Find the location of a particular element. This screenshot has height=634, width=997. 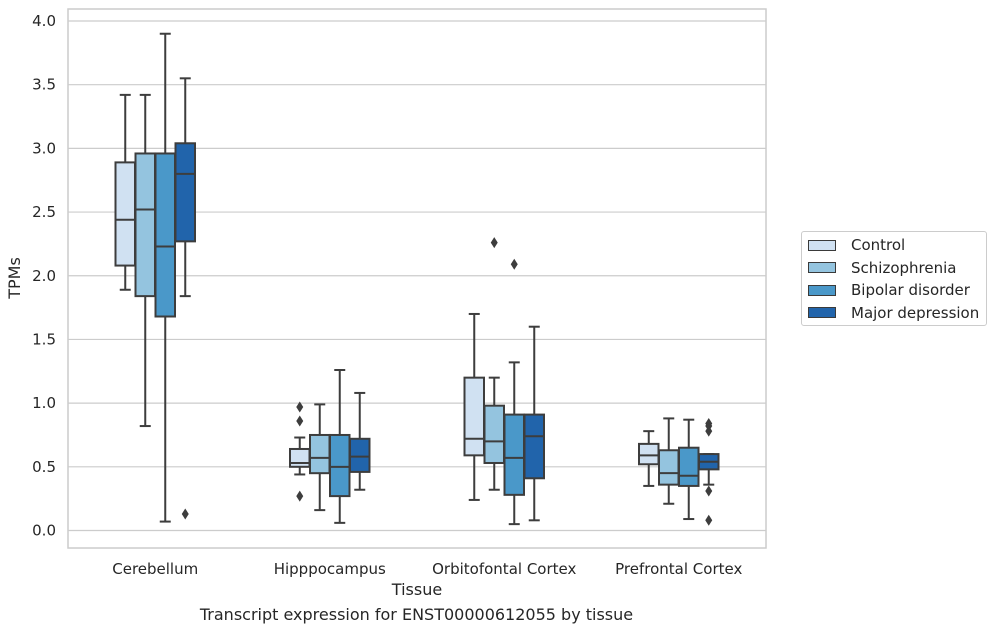

legend-item: Control is located at coordinates (856, 245).